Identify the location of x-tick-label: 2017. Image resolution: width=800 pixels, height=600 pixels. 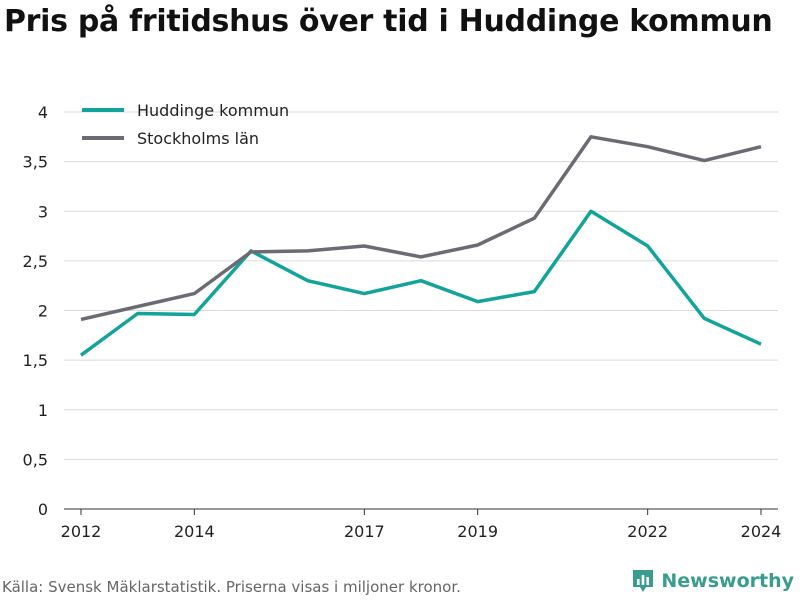
(364, 531).